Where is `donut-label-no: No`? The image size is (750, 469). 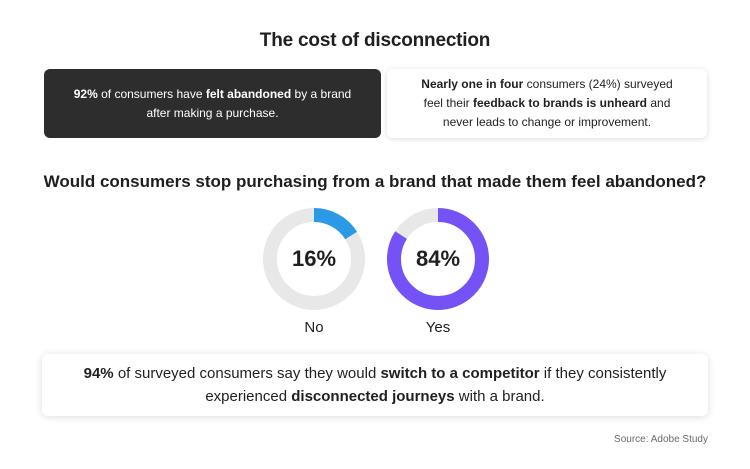 donut-label-no: No is located at coordinates (314, 327).